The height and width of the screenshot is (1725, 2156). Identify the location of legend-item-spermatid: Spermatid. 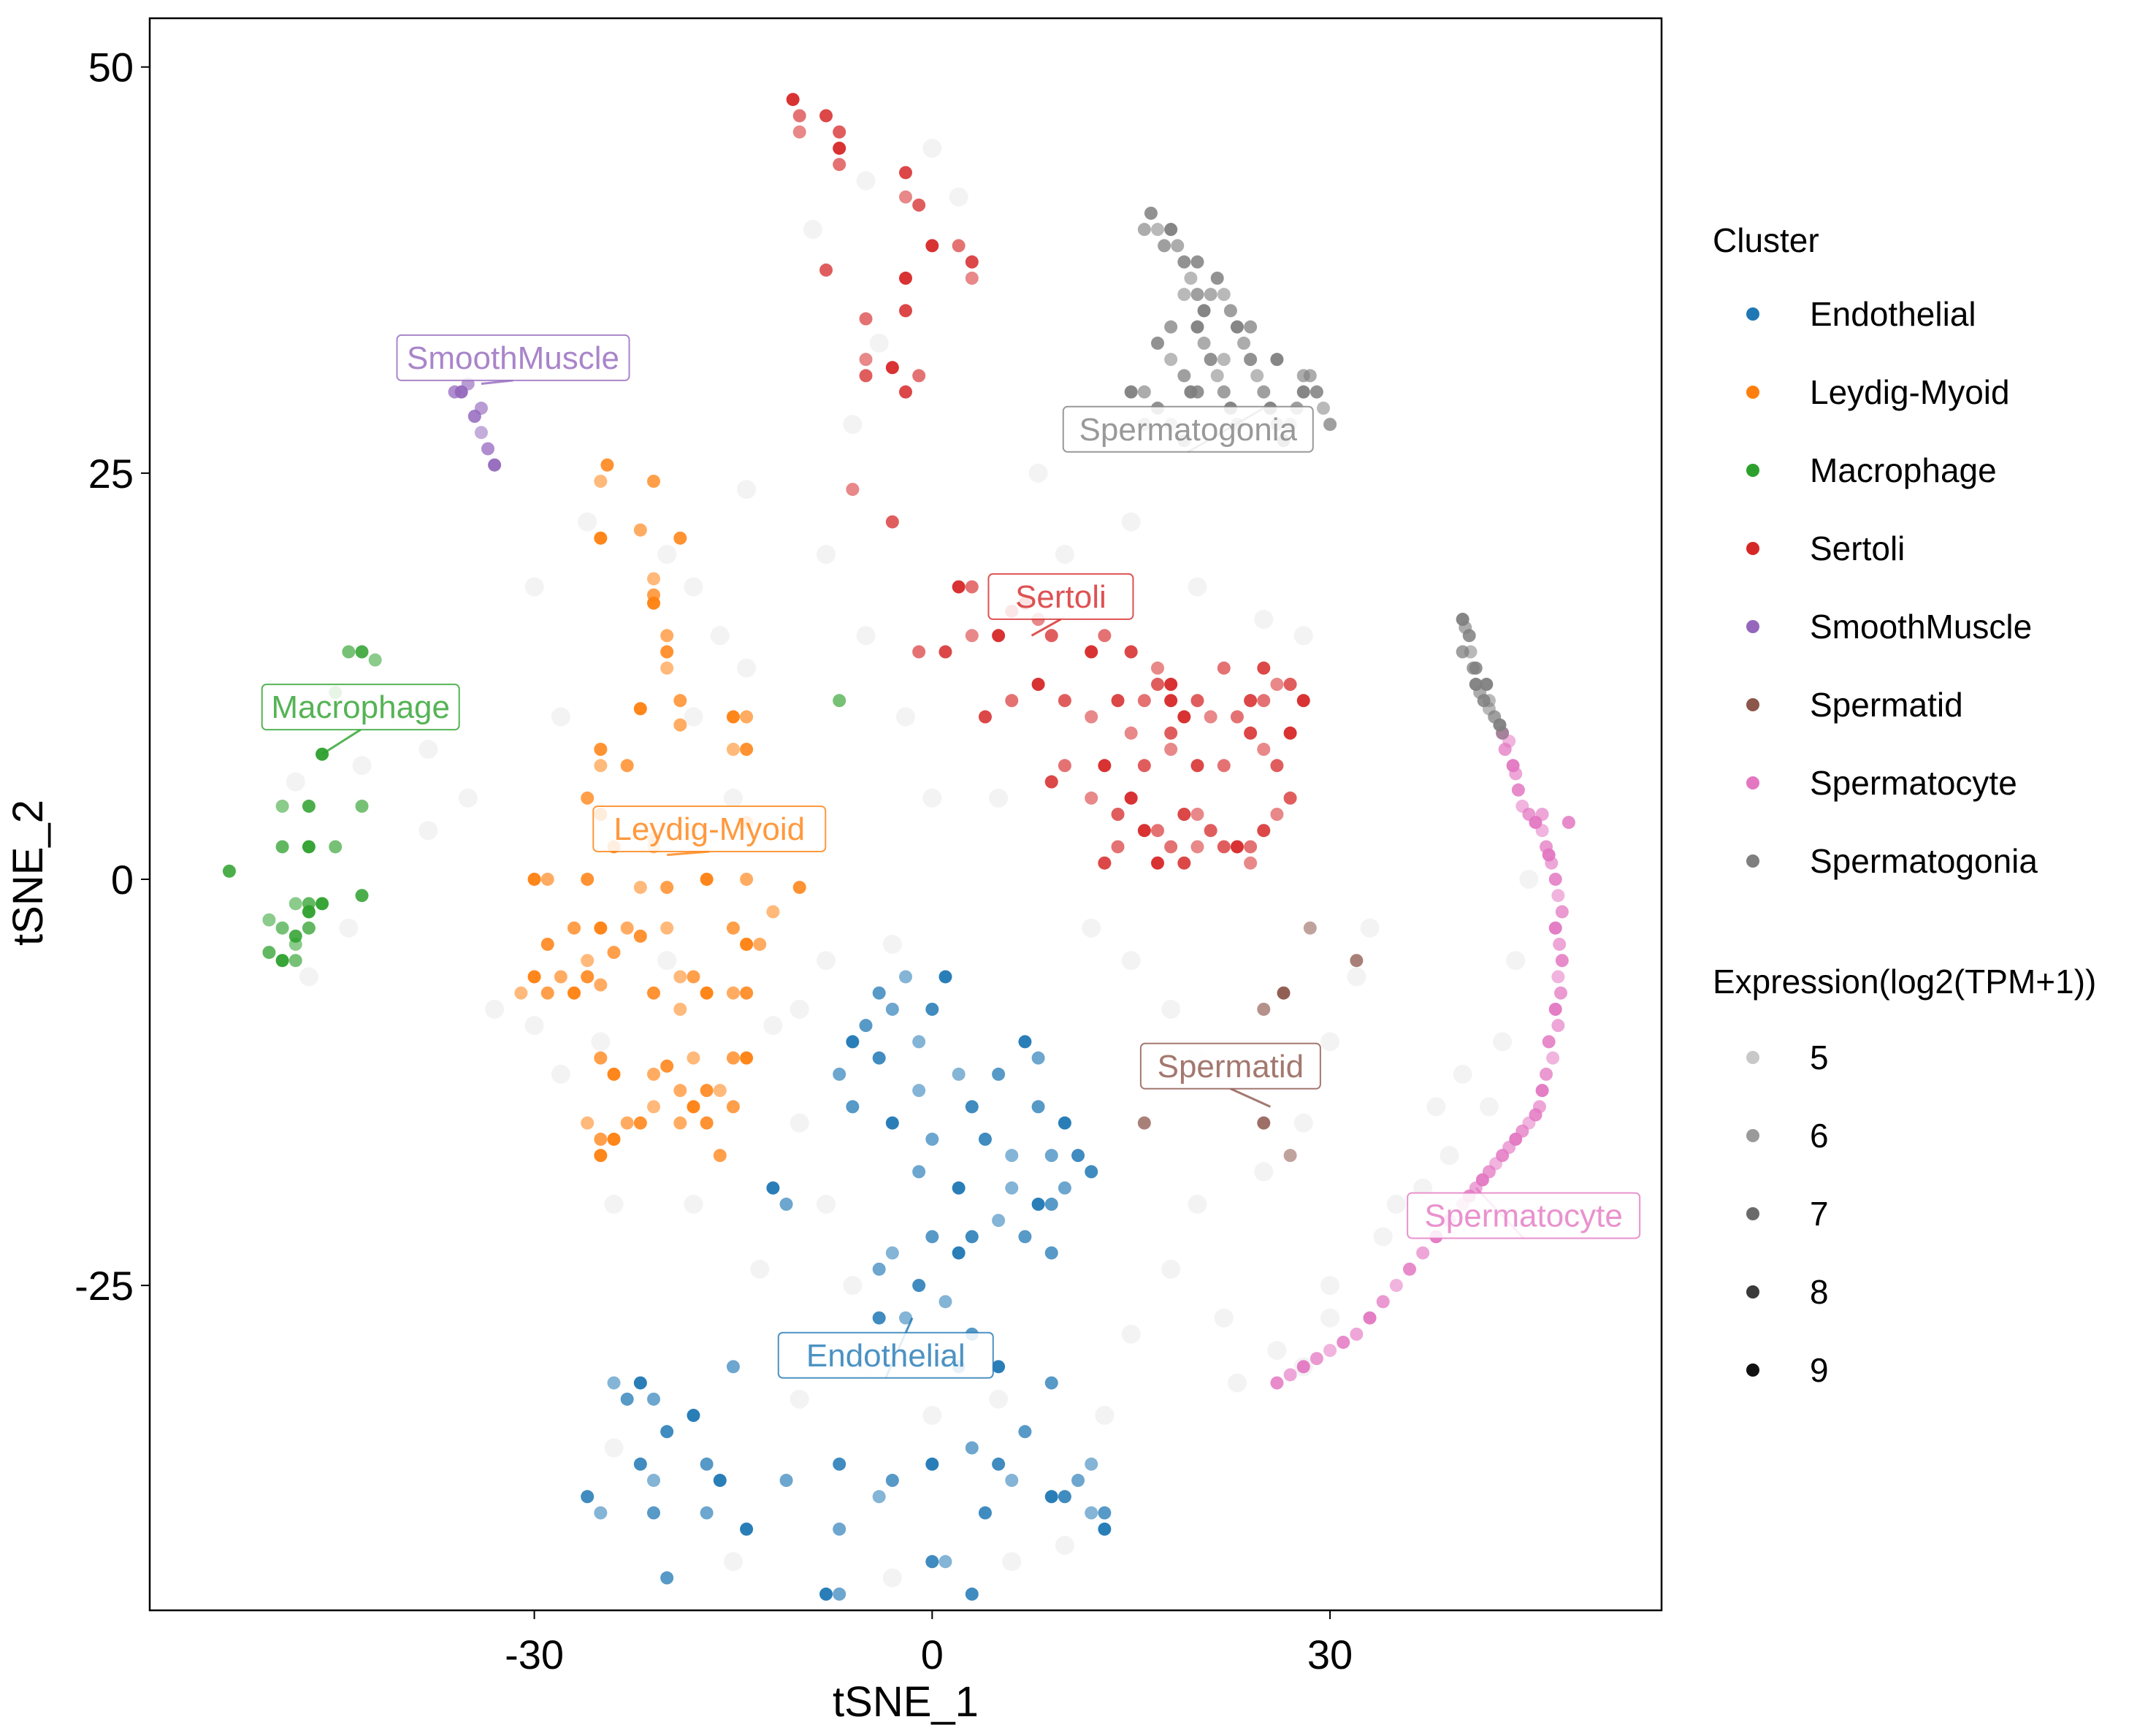
(1855, 705).